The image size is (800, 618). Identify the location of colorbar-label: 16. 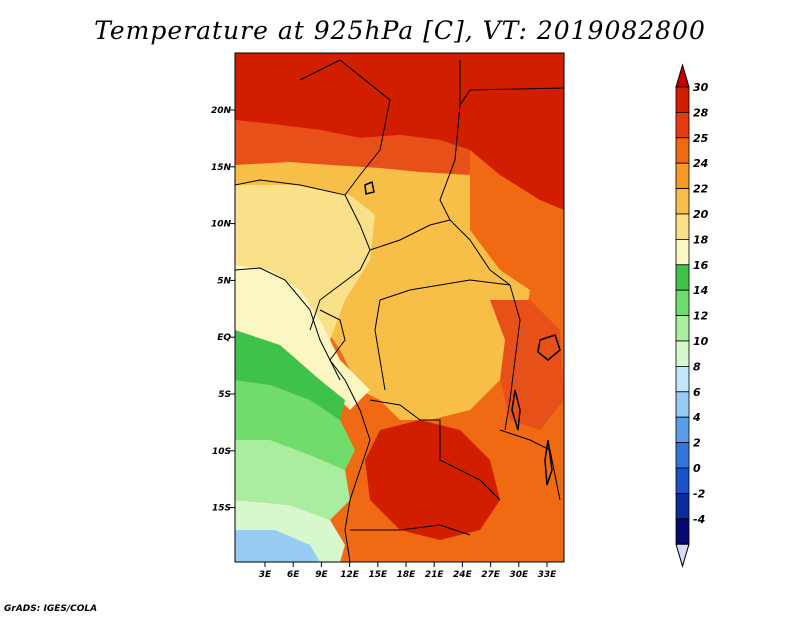
(701, 265).